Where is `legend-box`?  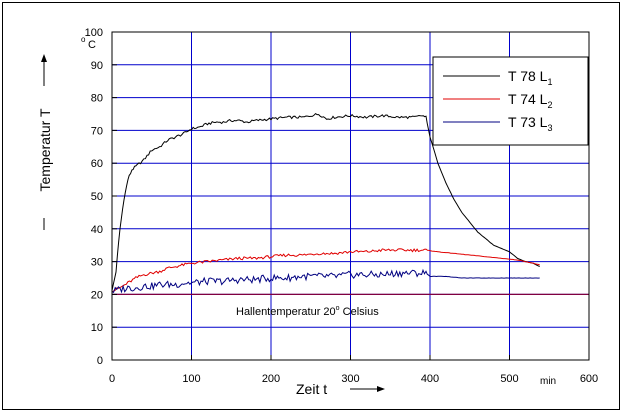 legend-box is located at coordinates (510, 101).